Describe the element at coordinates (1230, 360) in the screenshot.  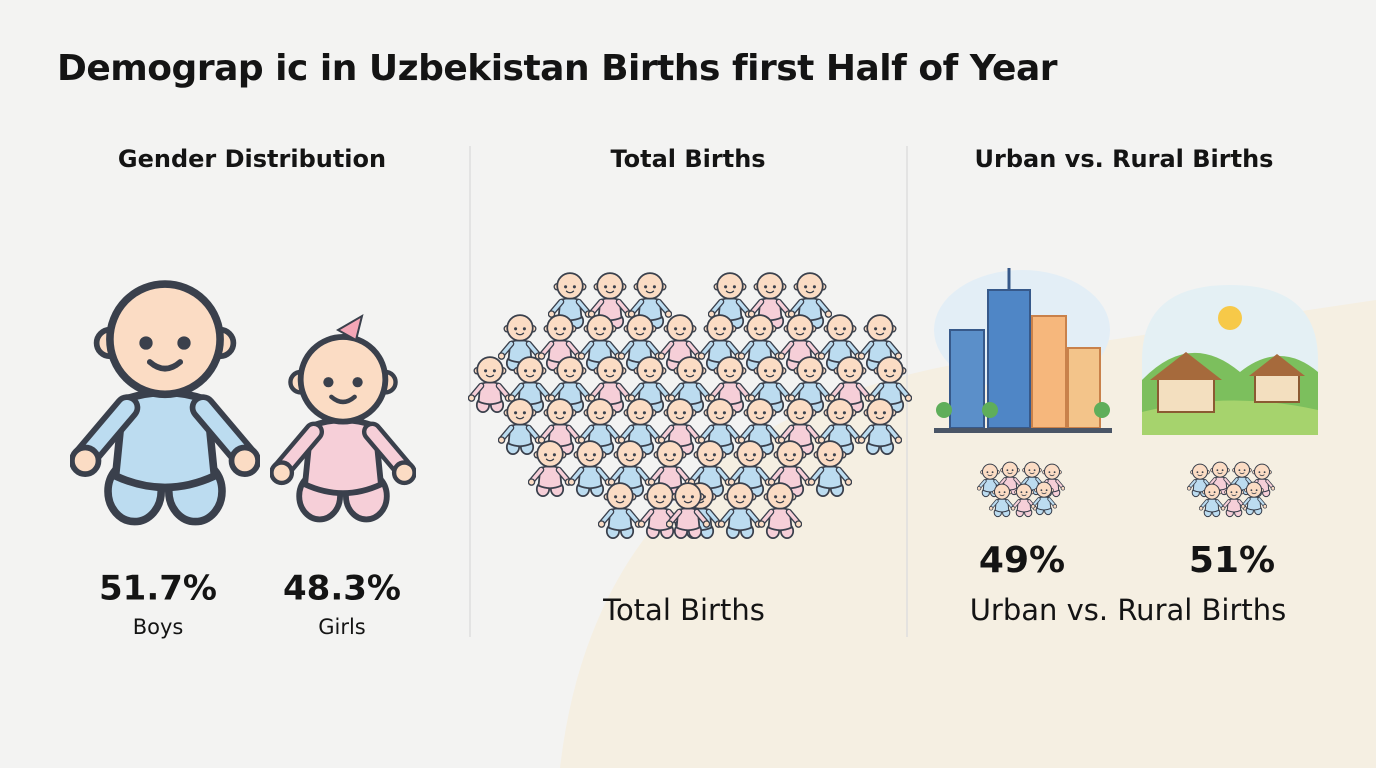
I see `rural-illustration` at that location.